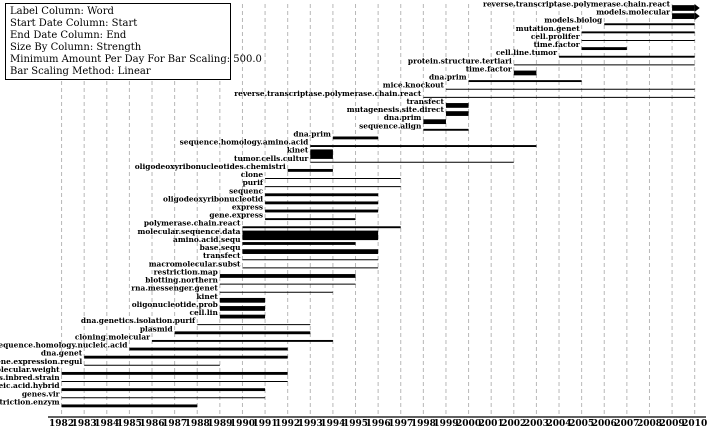  I want to click on bar-label: mutation.genet, so click(548, 28).